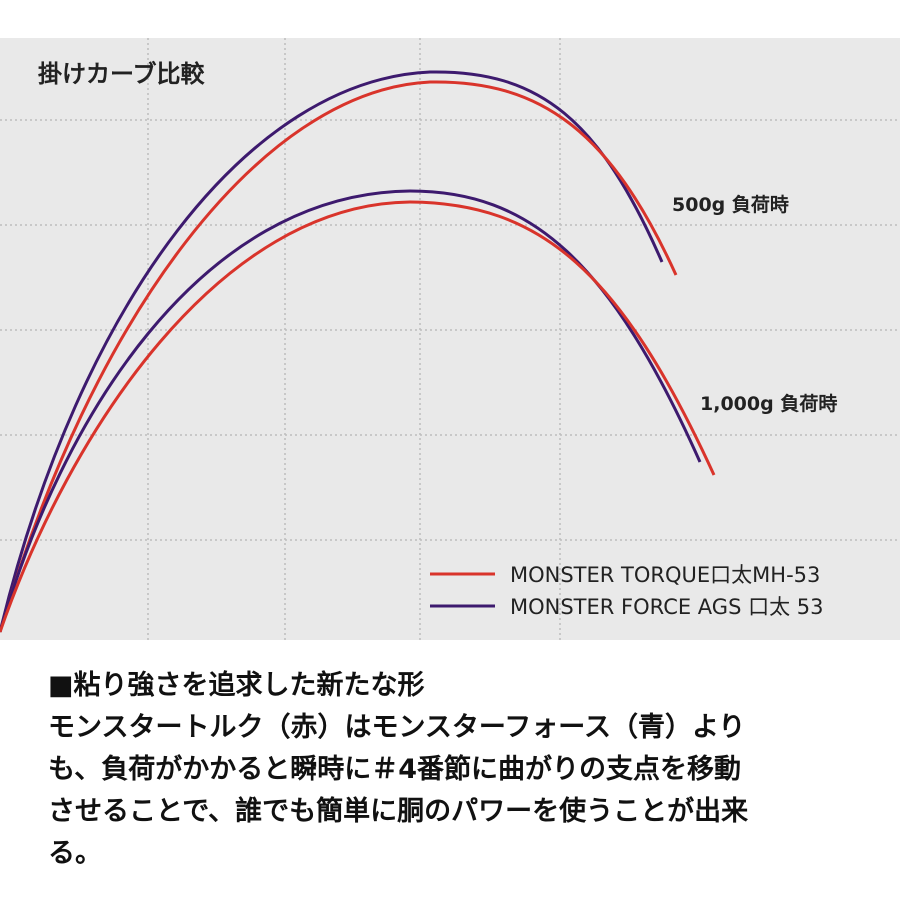 Image resolution: width=900 pixels, height=900 pixels. I want to click on description-line: させることで、誰でも簡単に胴のパワーを使うことが出来, so click(398, 811).